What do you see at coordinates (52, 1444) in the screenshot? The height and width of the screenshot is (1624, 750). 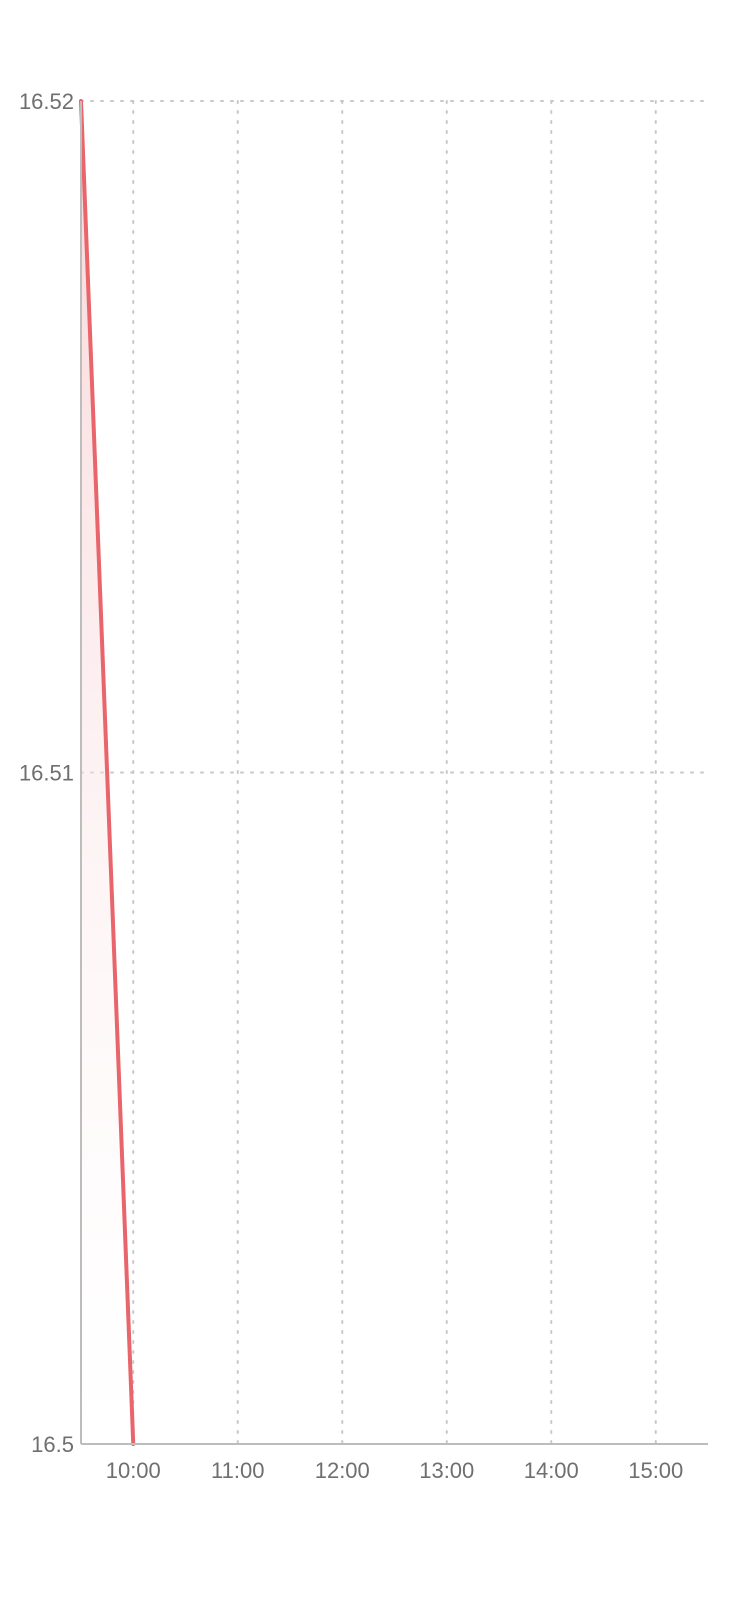 I see `y-tick-label: 16.5` at bounding box center [52, 1444].